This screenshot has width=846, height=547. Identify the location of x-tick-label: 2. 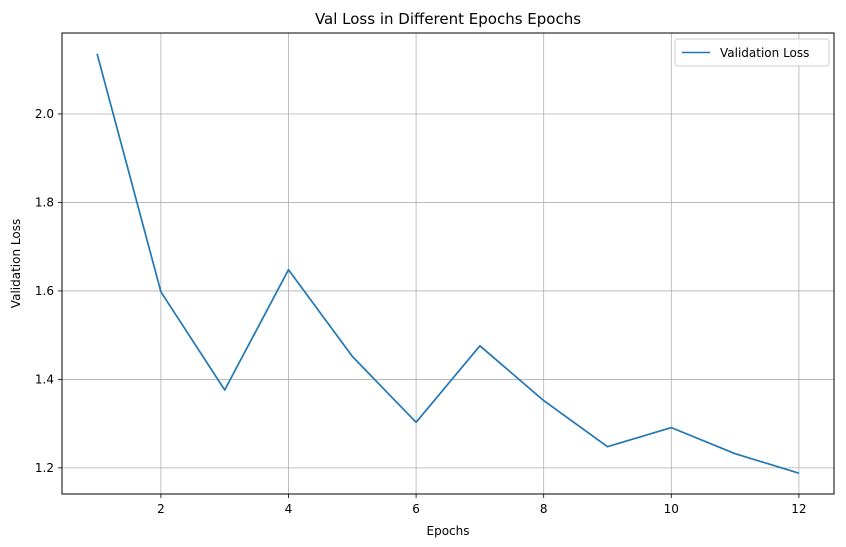
(161, 509).